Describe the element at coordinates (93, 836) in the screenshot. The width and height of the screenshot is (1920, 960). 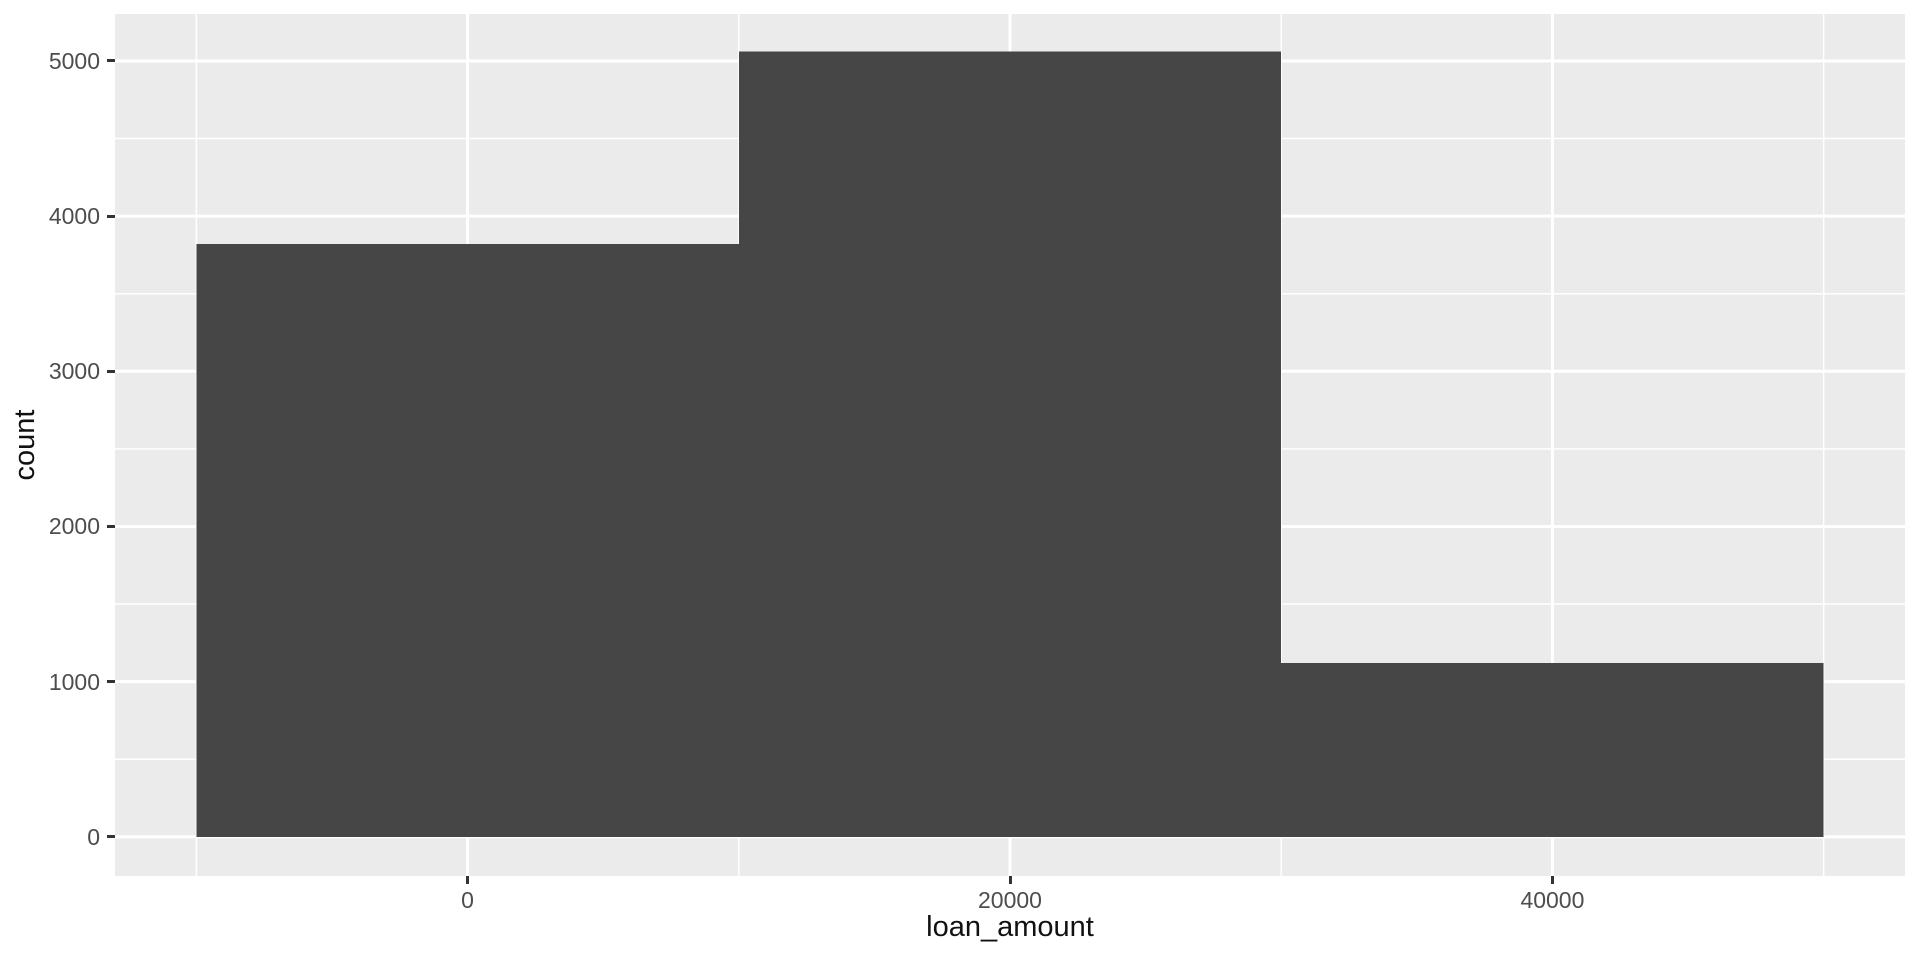
I see `y-tick-label: 0` at that location.